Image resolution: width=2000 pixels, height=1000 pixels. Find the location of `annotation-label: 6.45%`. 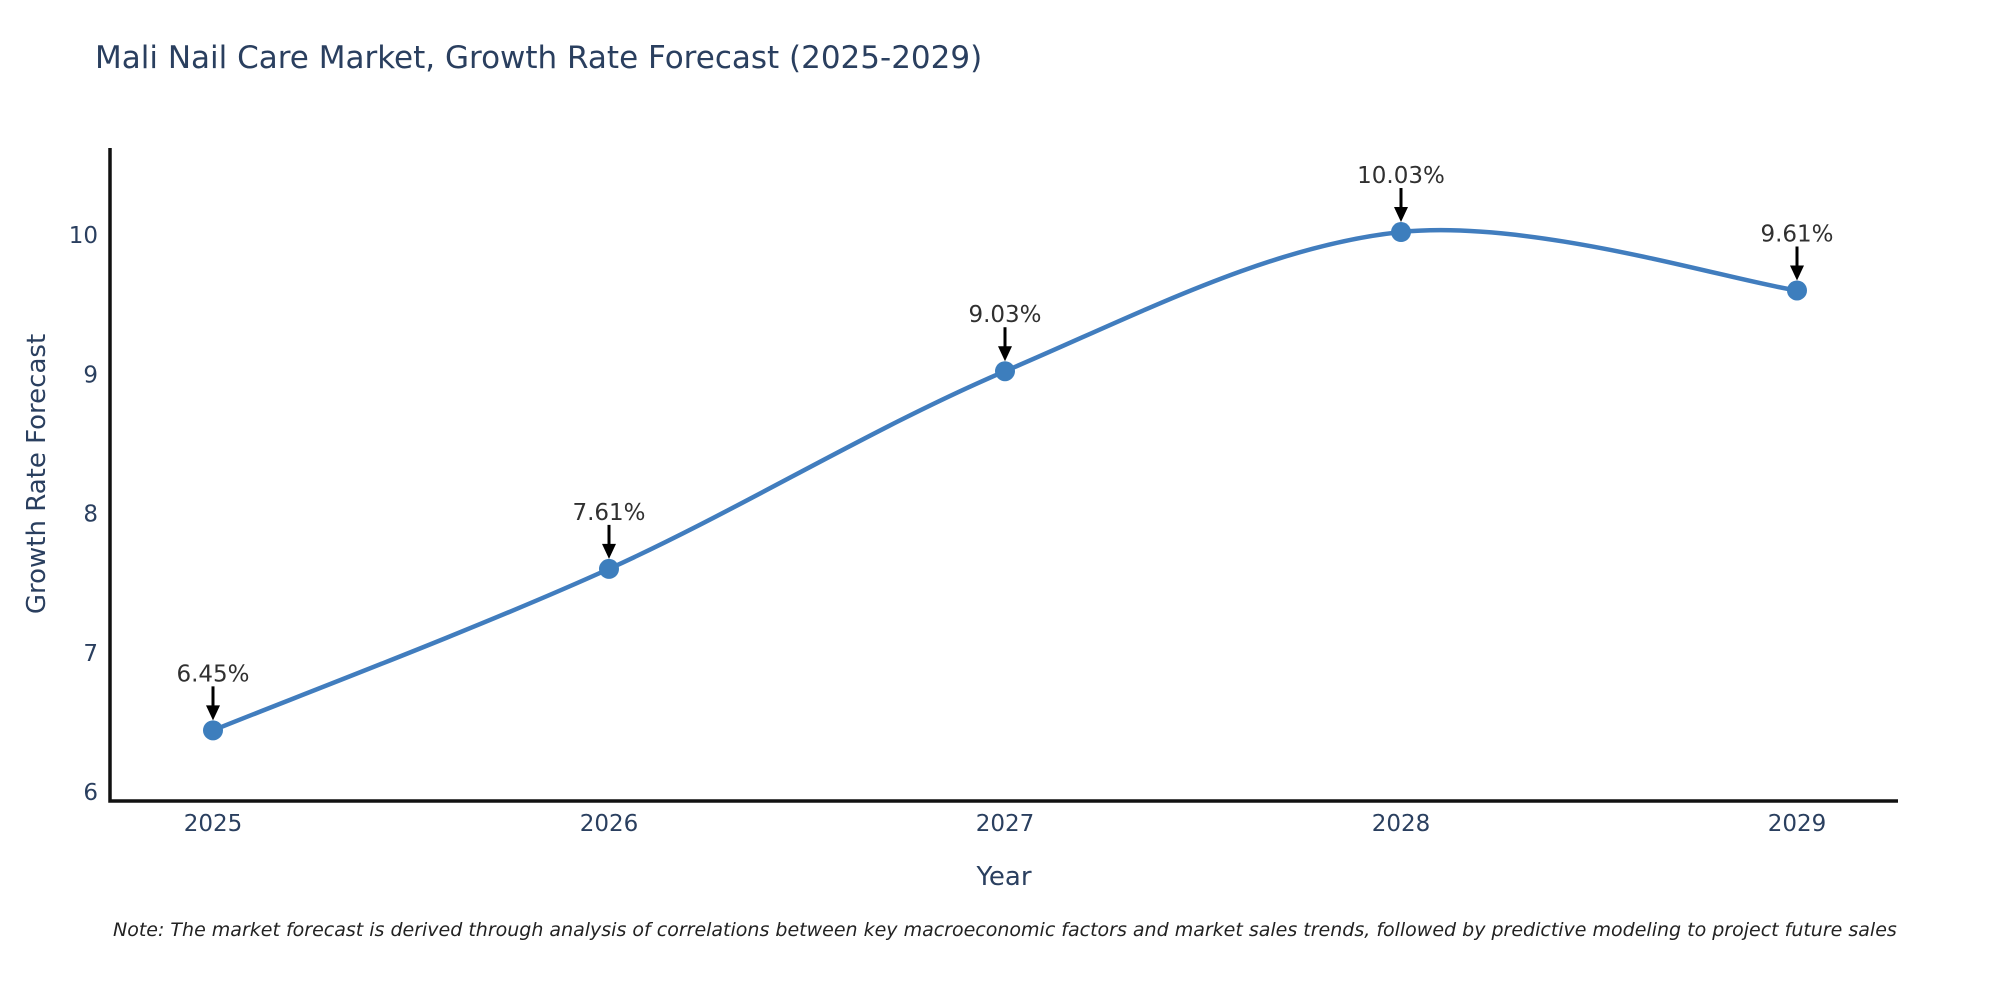

annotation-label: 6.45% is located at coordinates (212, 674).